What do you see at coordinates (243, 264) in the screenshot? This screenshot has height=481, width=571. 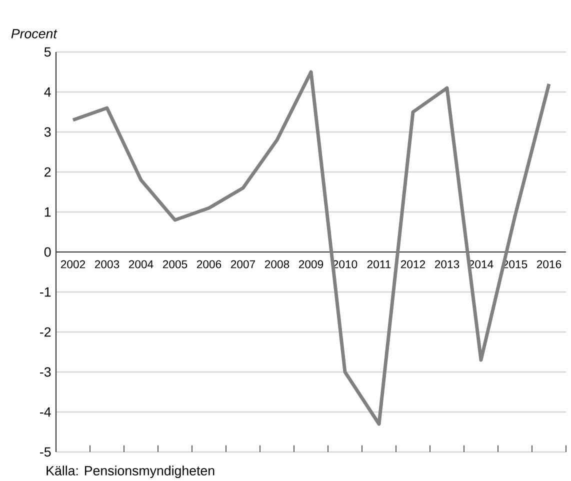 I see `x-tick-label: 2007` at bounding box center [243, 264].